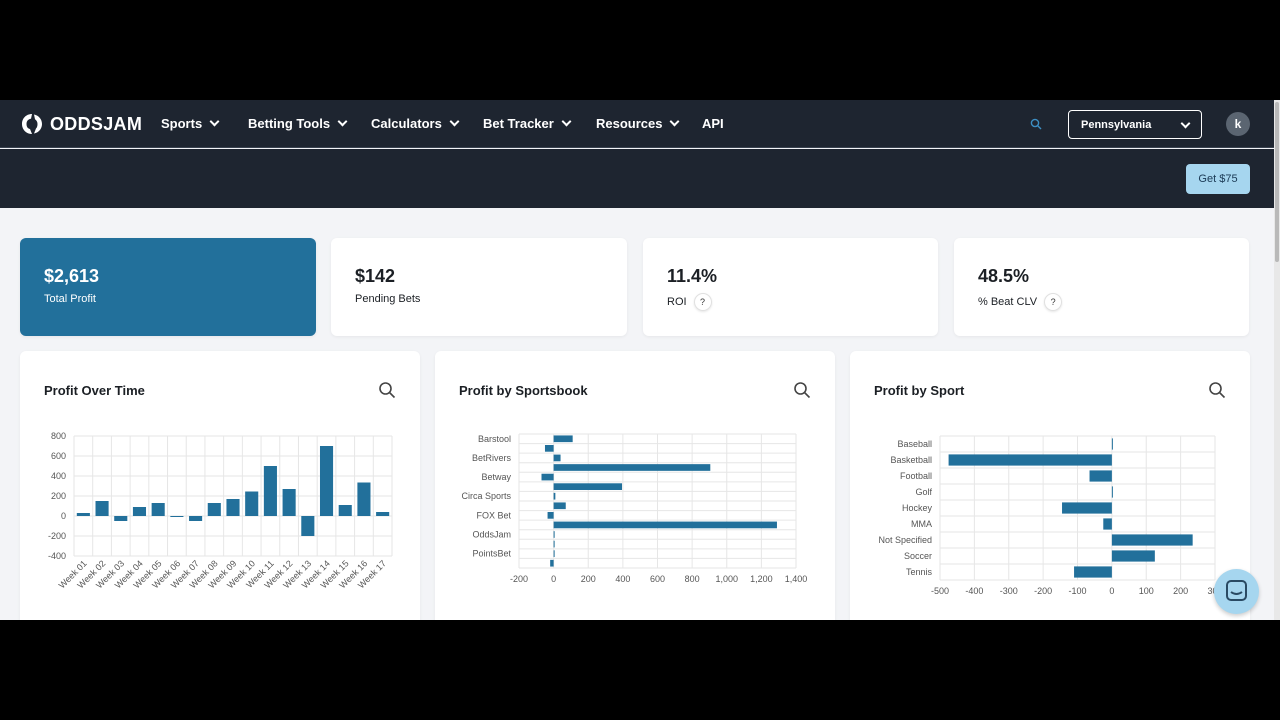 Image resolution: width=1280 pixels, height=720 pixels. What do you see at coordinates (921, 524) in the screenshot?
I see `y-tick-label: MMA` at bounding box center [921, 524].